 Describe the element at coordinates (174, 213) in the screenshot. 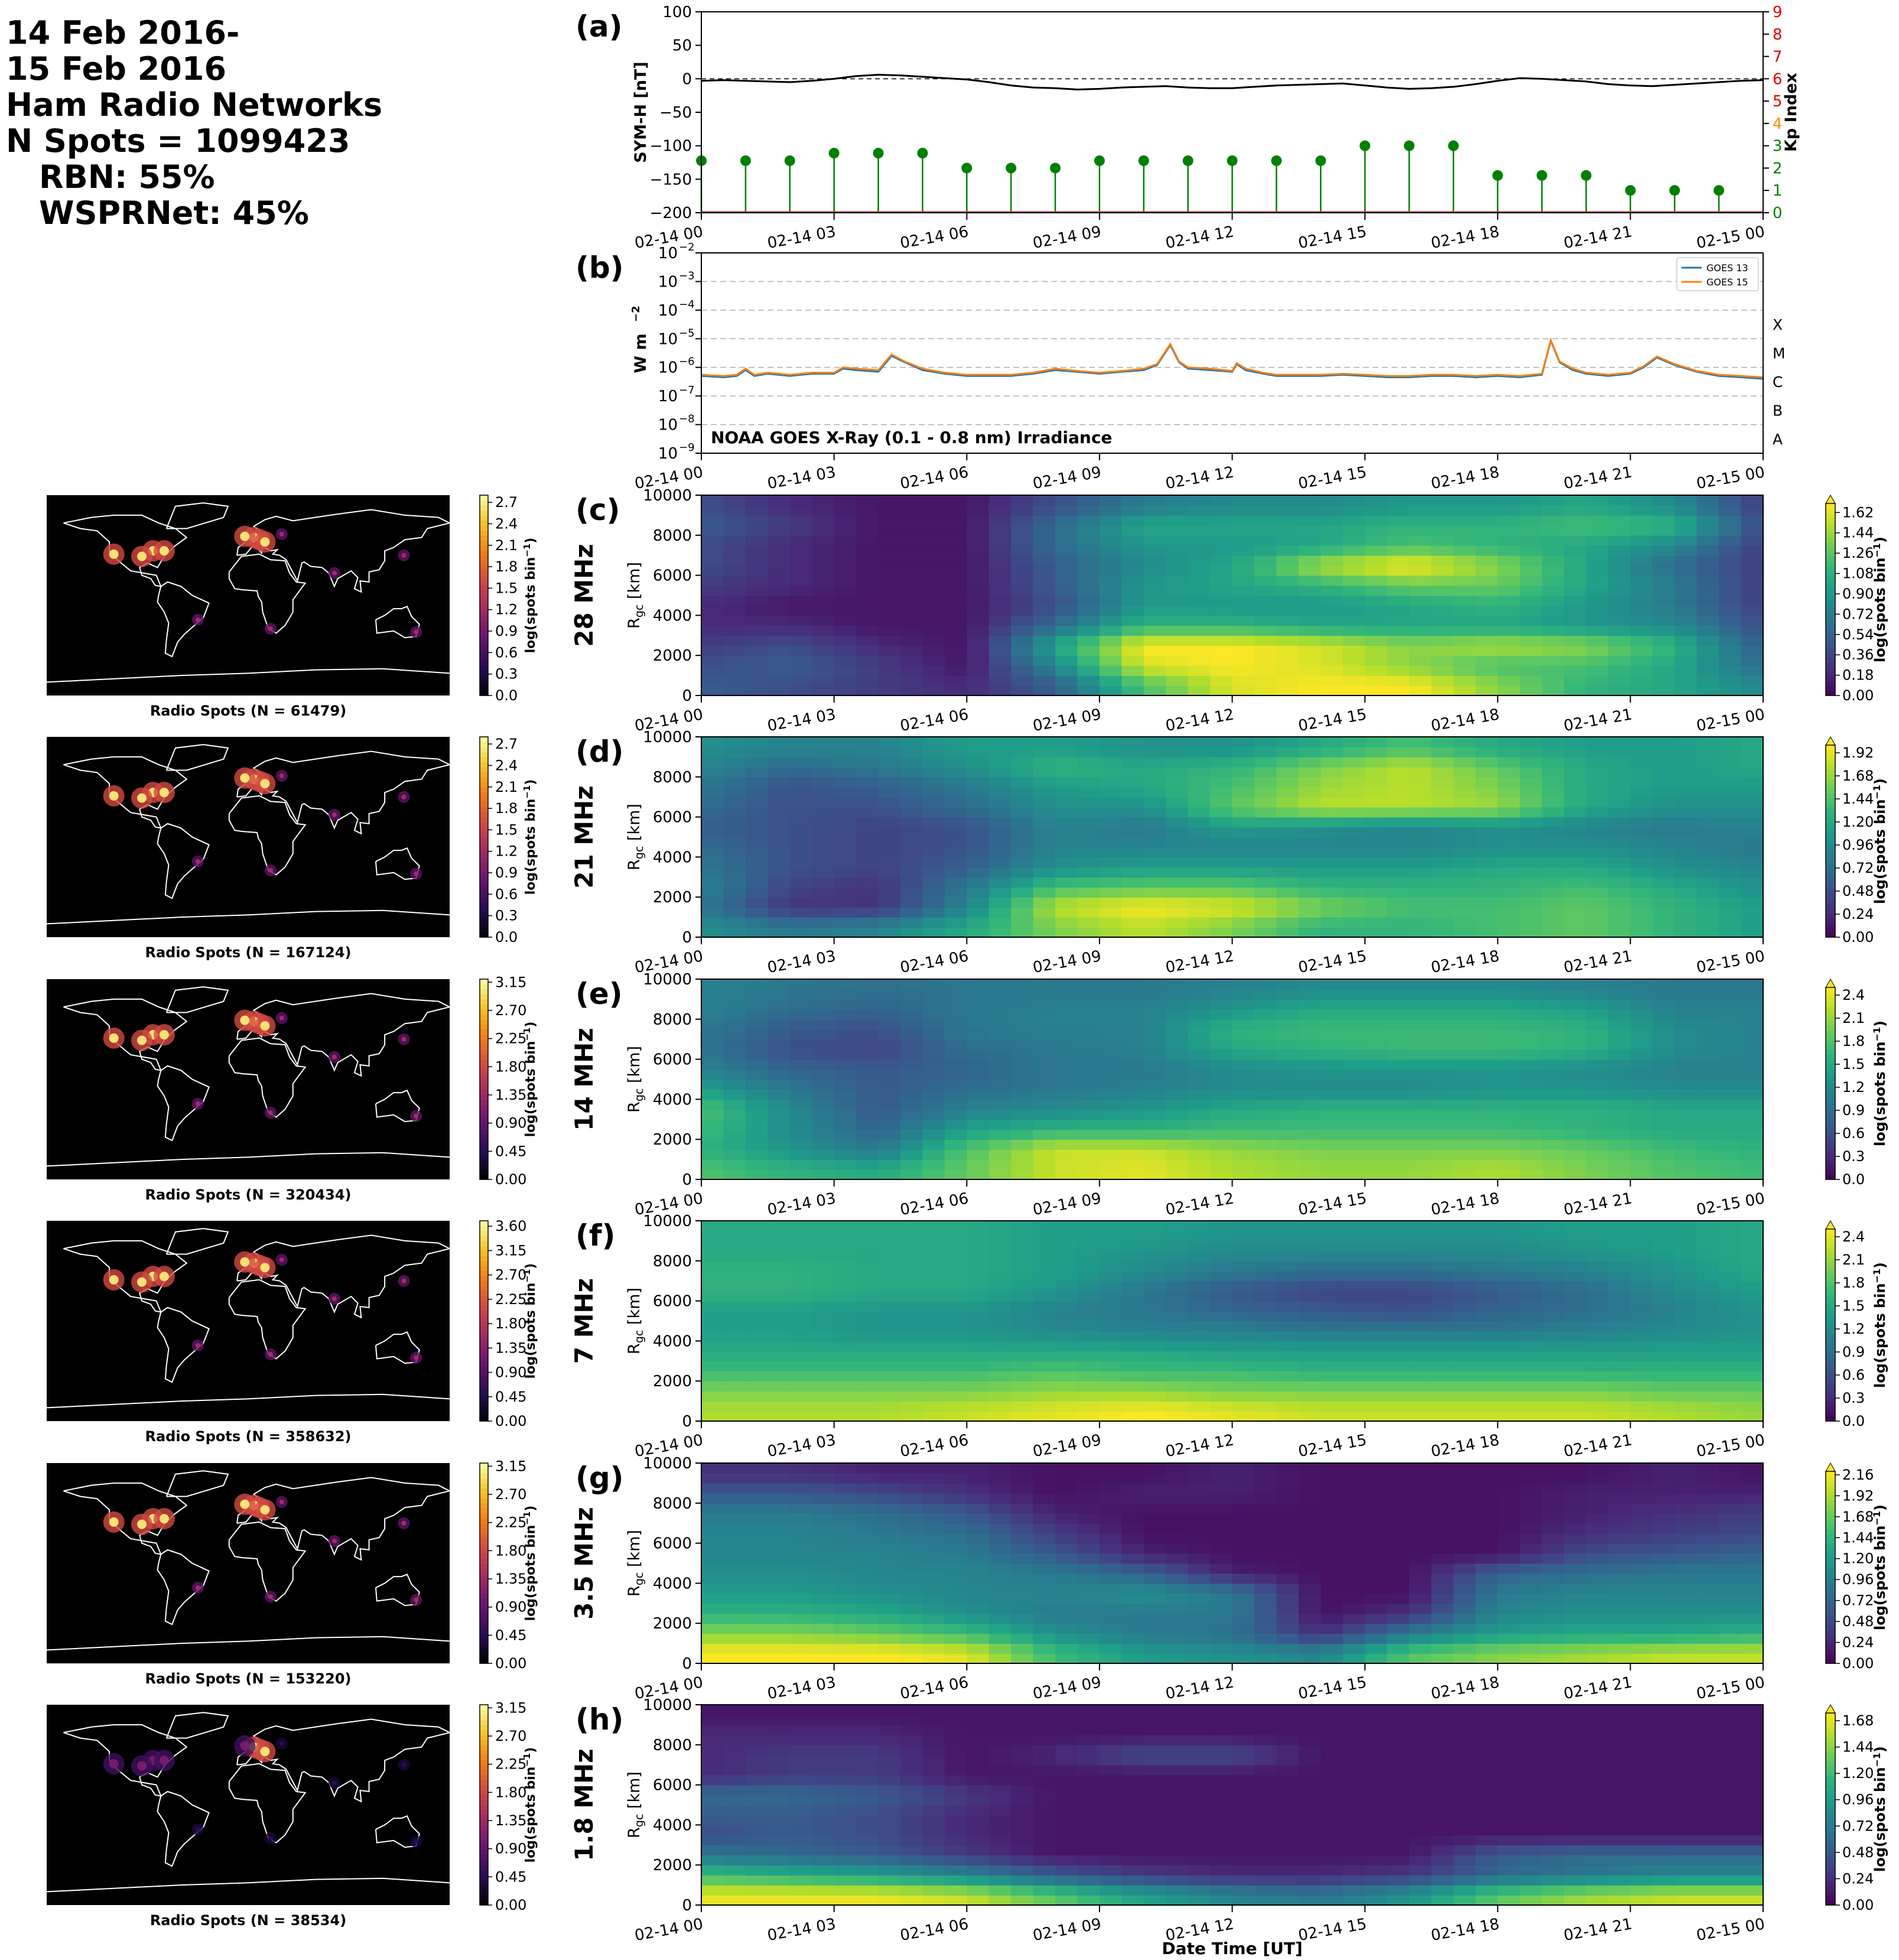

I see `header-network-line: WSPRNet: 45%` at that location.